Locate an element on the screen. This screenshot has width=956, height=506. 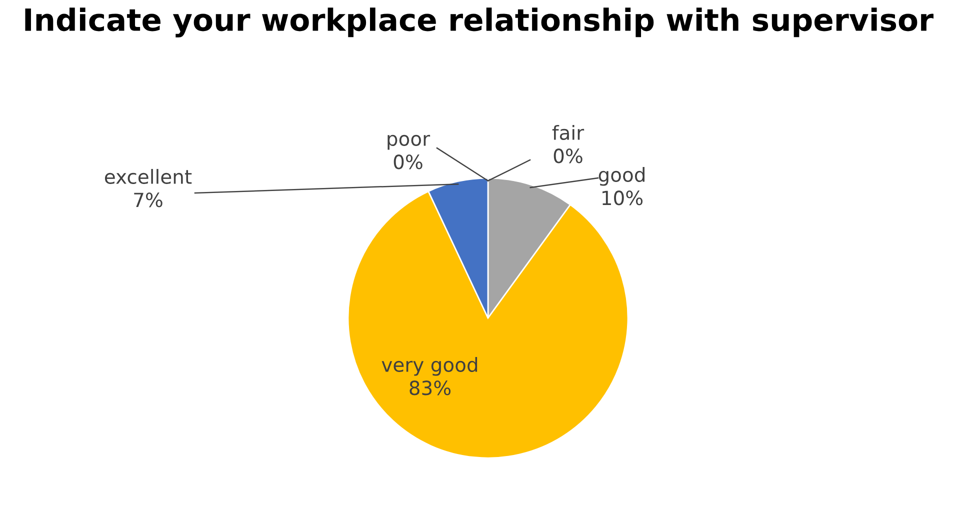
category-label: fair is located at coordinates (568, 132).